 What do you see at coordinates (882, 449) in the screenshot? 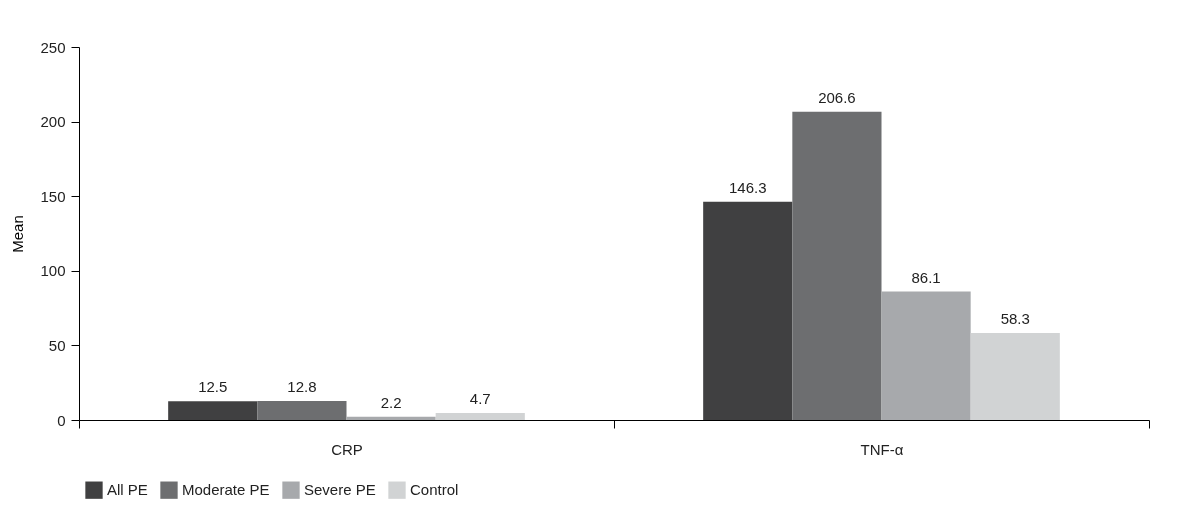
I see `x-tick-label: TNF-α` at bounding box center [882, 449].